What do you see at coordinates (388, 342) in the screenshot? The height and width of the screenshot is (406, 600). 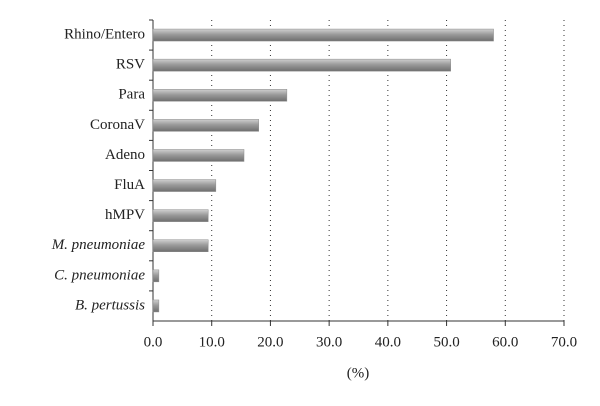 I see `x-tick-label: 40.0` at bounding box center [388, 342].